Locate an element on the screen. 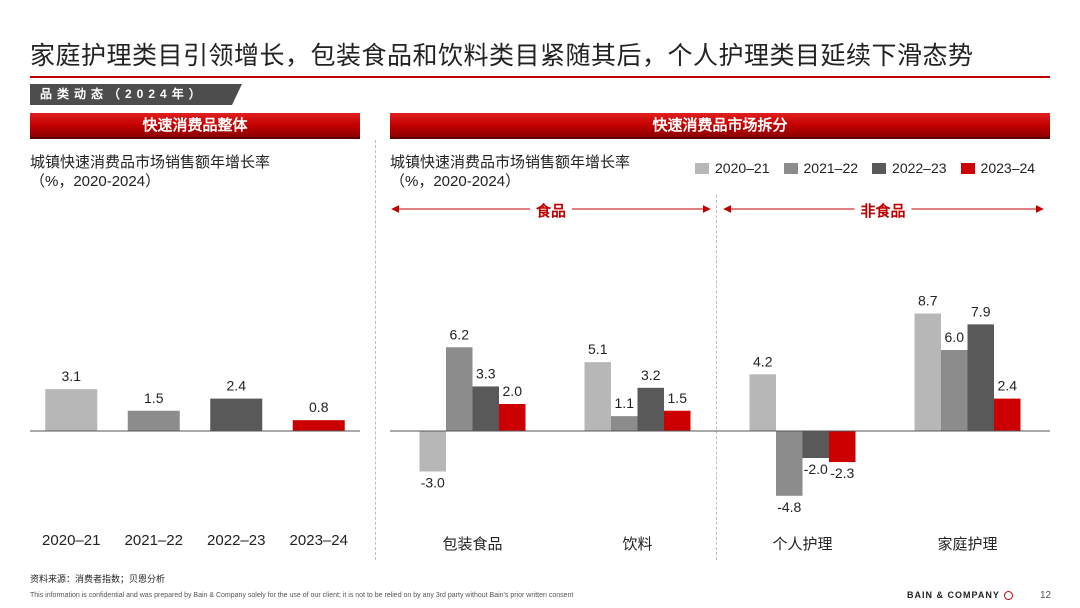 The width and height of the screenshot is (1080, 608). legend-label: 2020–21 is located at coordinates (742, 168).